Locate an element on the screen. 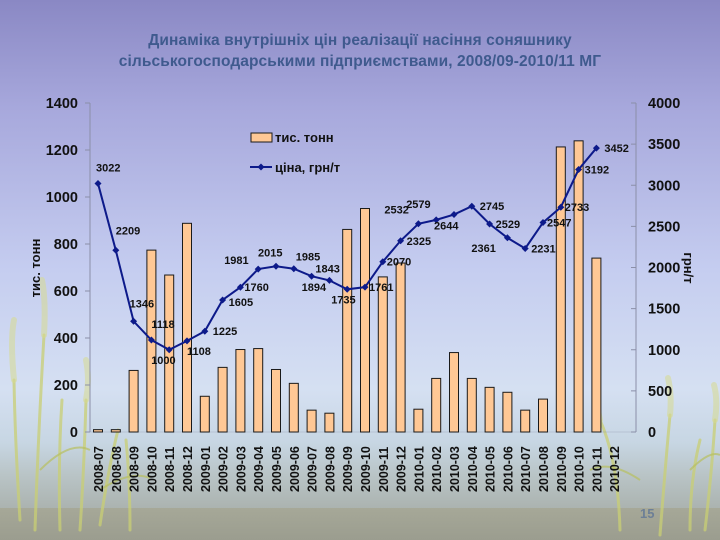 The image size is (720, 540). price-data-label: 3452 is located at coordinates (616, 149).